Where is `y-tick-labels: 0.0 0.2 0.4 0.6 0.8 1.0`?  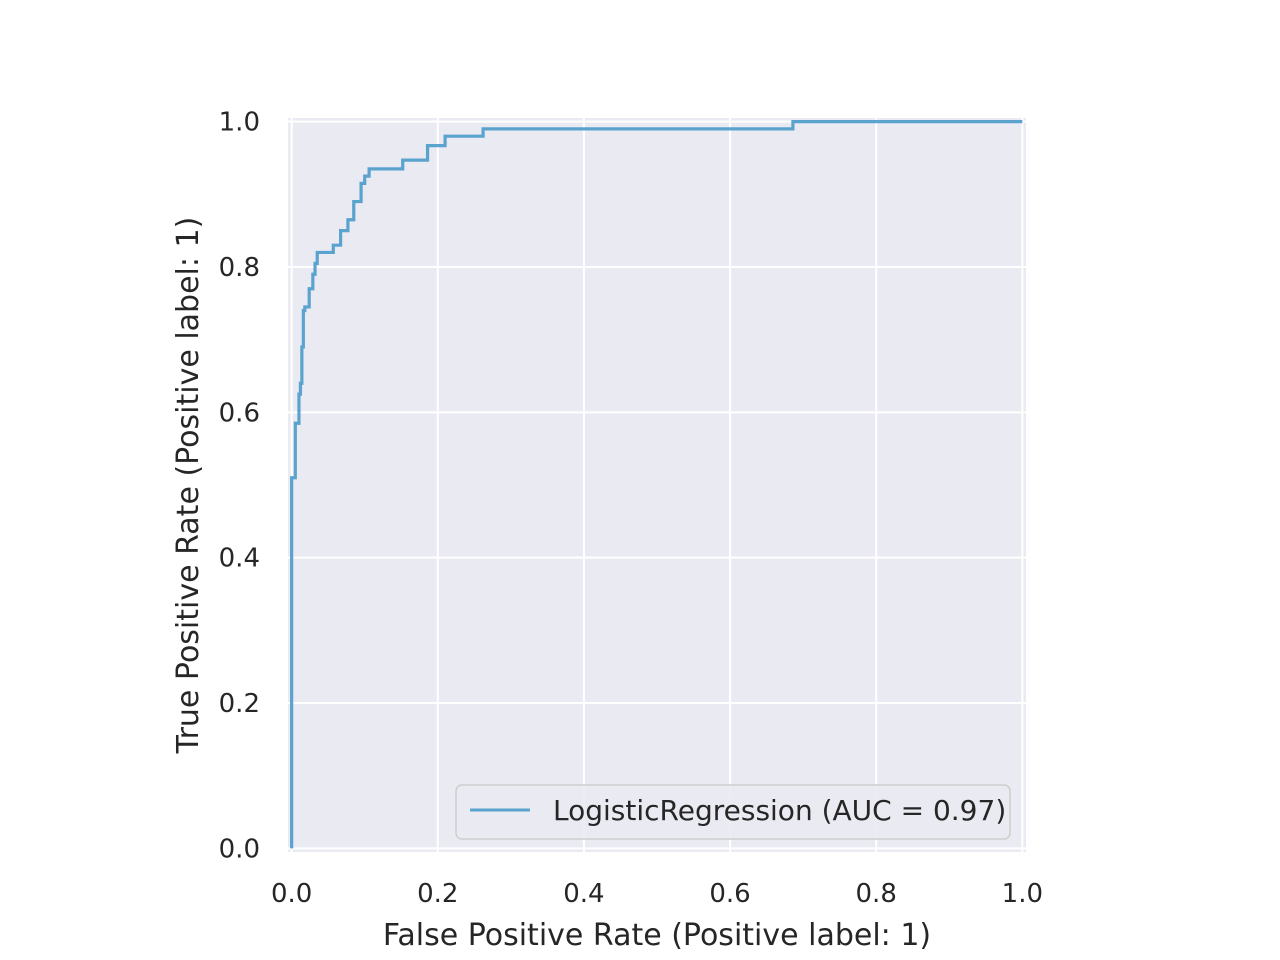 y-tick-labels: 0.0 0.2 0.4 0.6 0.8 1.0 is located at coordinates (239, 486).